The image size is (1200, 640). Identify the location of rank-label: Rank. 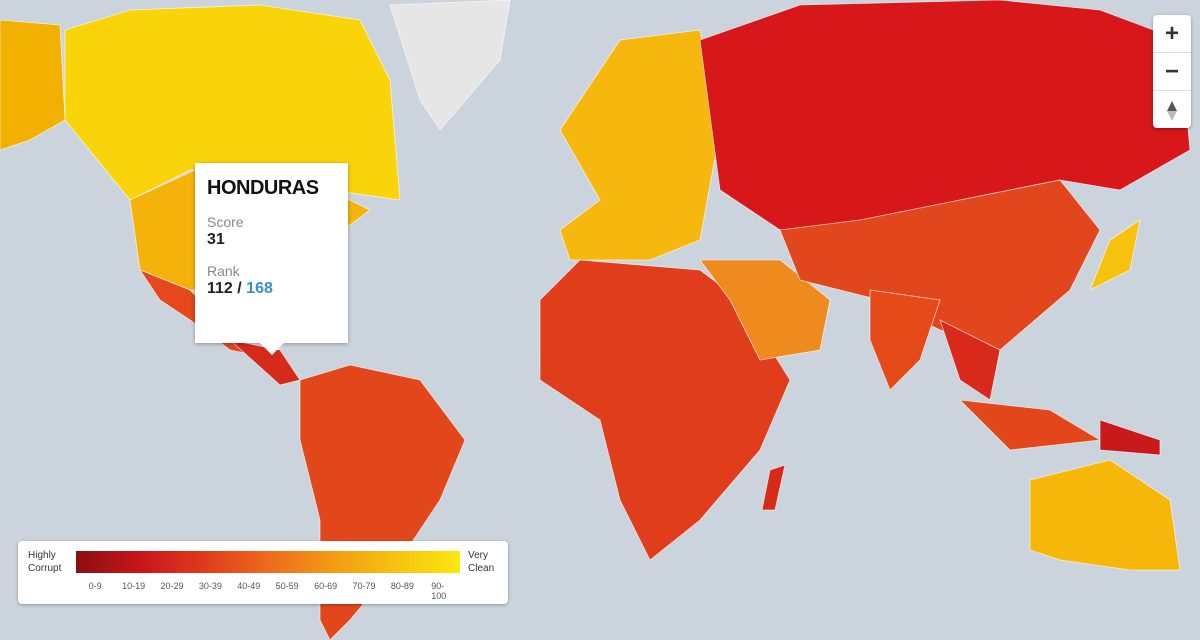
(223, 271).